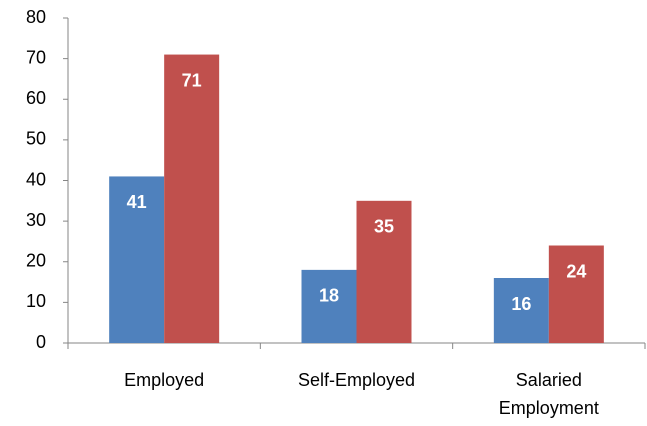 This screenshot has height=426, width=647. Describe the element at coordinates (521, 304) in the screenshot. I see `value-label: 16` at that location.